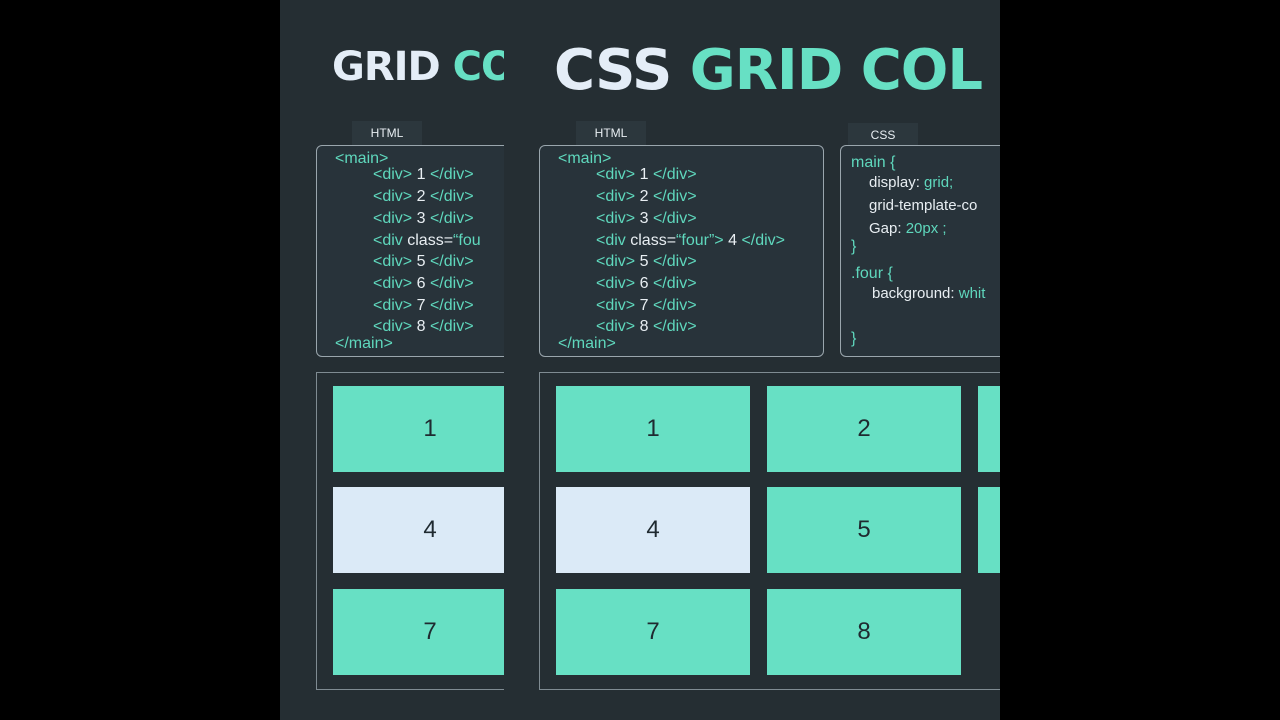 Image resolution: width=1280 pixels, height=720 pixels. What do you see at coordinates (872, 273) in the screenshot?
I see `css-four-selector: .four {` at bounding box center [872, 273].